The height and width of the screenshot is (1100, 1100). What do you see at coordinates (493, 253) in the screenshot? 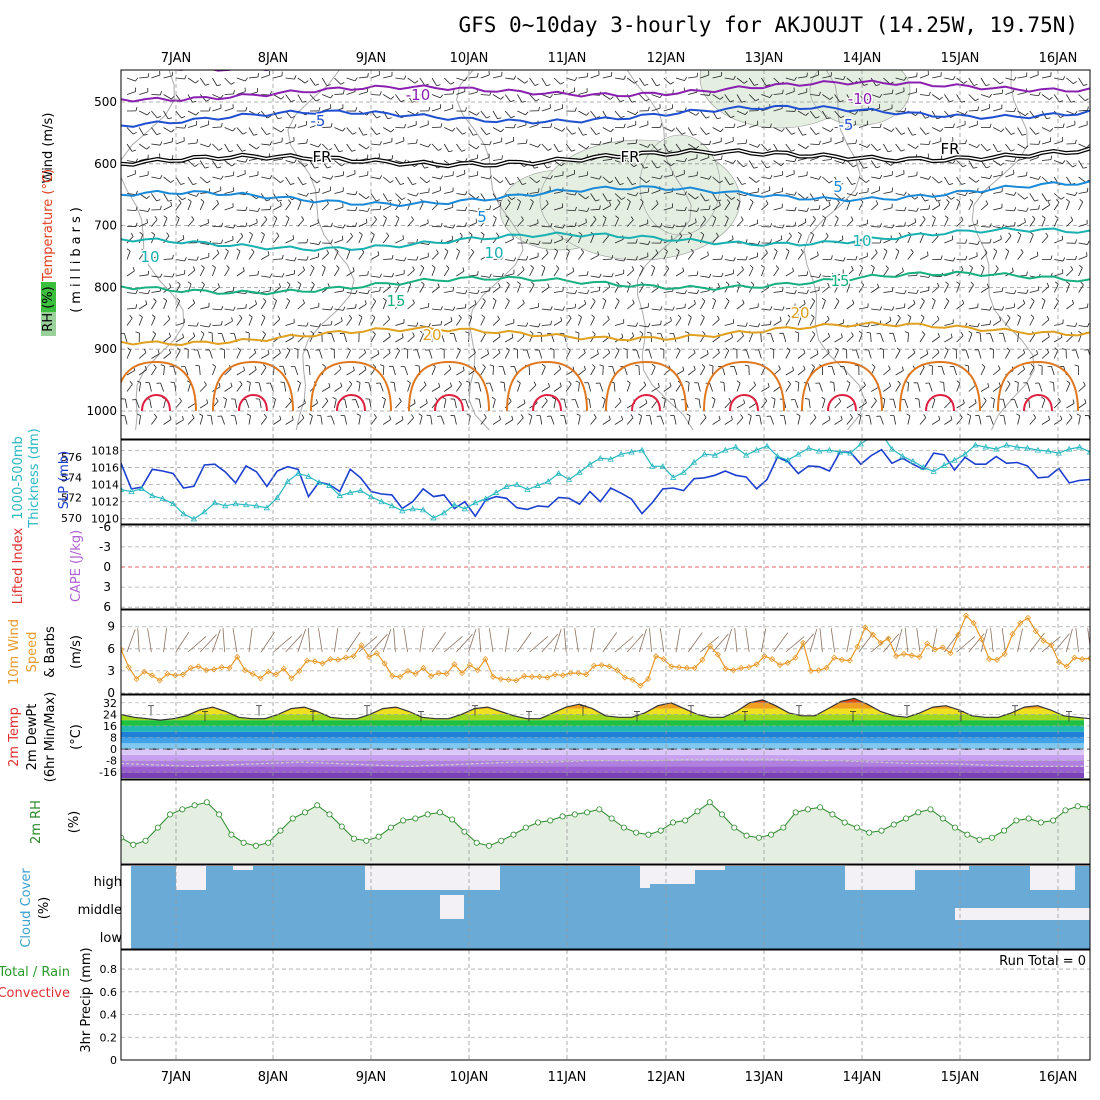
I see `isotherm-label: 10` at bounding box center [493, 253].